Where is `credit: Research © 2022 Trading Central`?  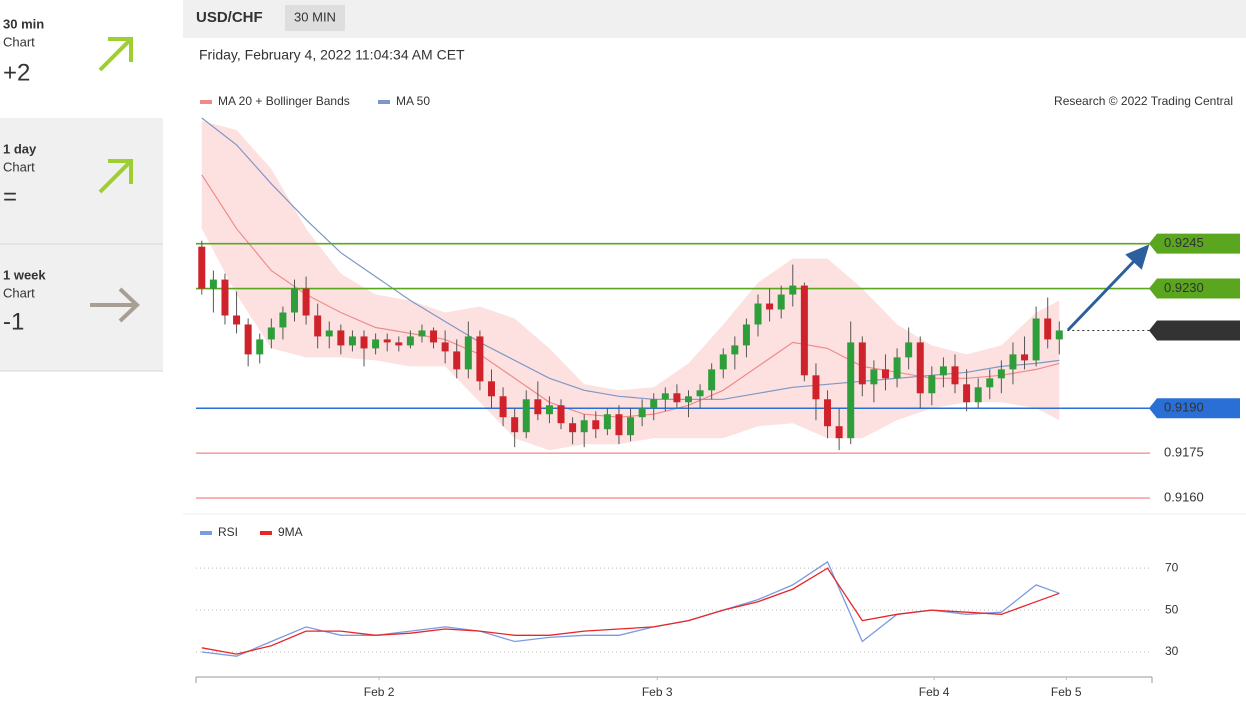
credit: Research © 2022 Trading Central is located at coordinates (1143, 101).